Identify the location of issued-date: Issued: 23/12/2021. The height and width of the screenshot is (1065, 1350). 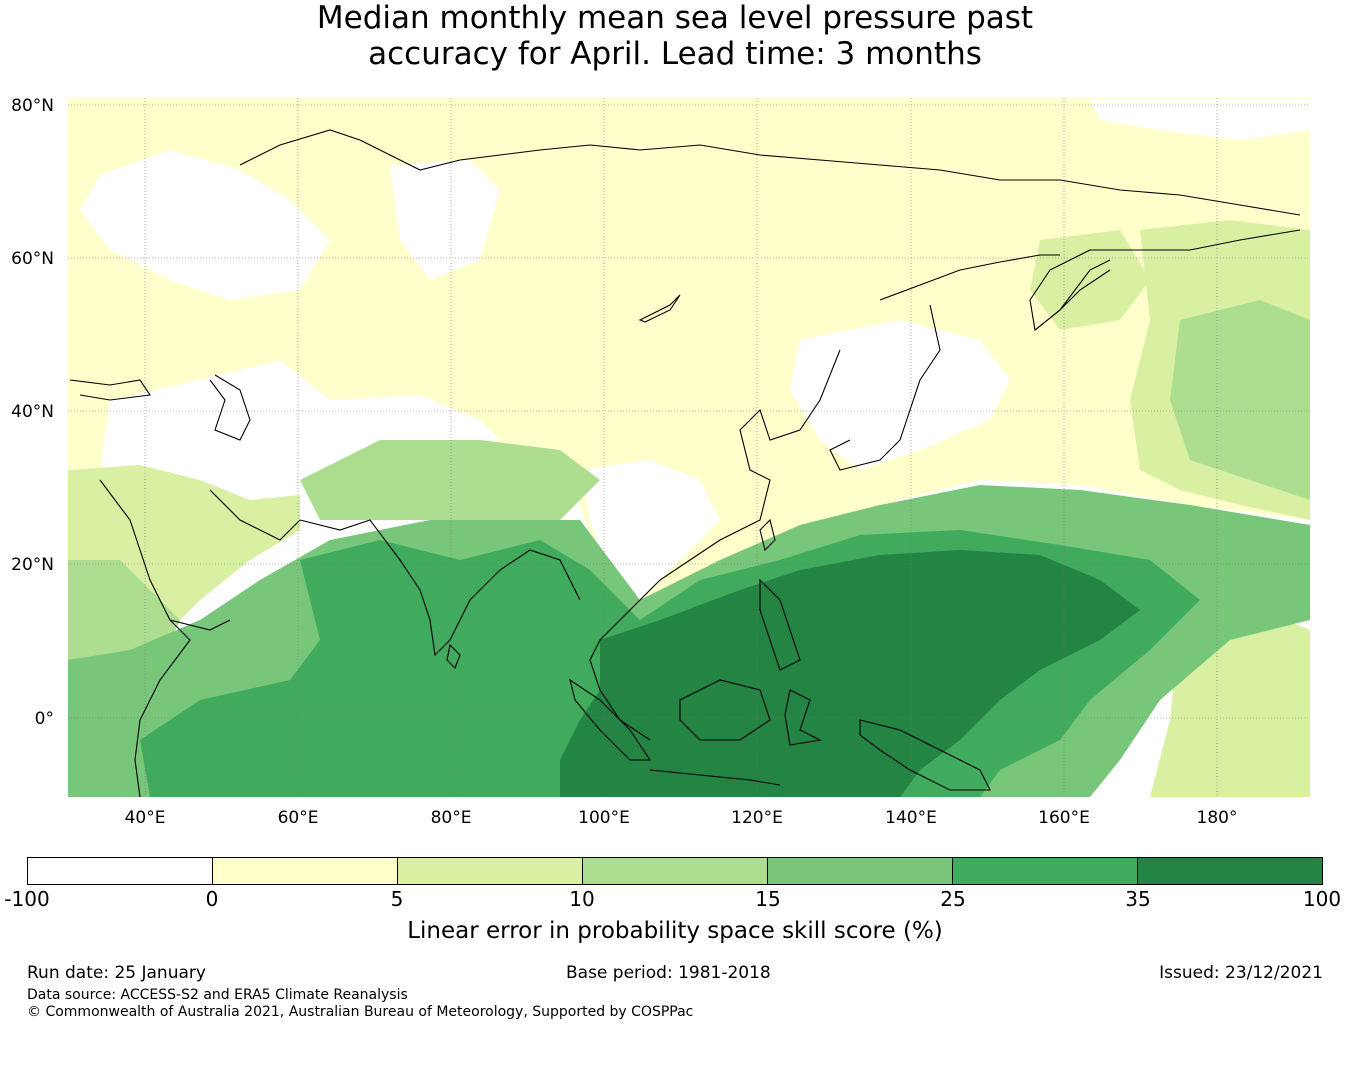
(1241, 973).